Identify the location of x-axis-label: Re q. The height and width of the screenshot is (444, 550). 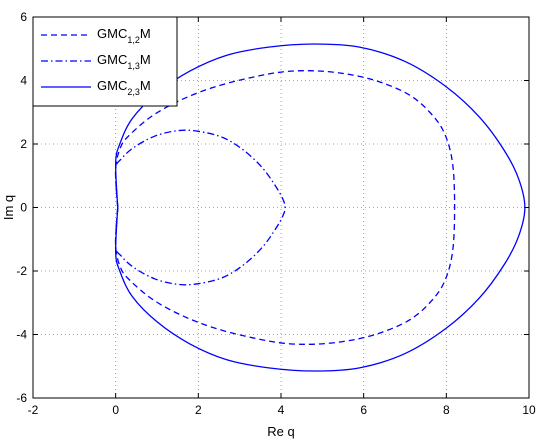
(280, 431).